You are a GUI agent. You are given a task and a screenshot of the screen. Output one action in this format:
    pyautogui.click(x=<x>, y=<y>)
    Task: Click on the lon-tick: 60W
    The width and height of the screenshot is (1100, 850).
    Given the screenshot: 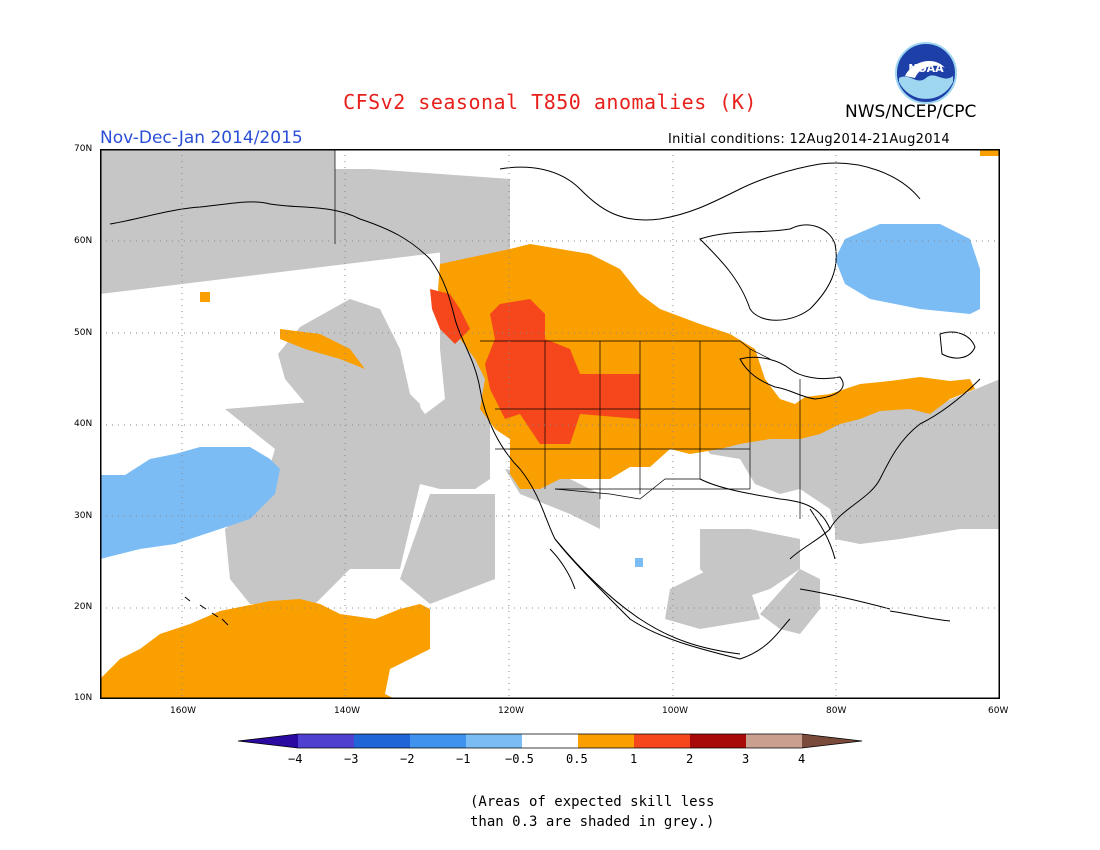 What is the action you would take?
    pyautogui.click(x=998, y=711)
    